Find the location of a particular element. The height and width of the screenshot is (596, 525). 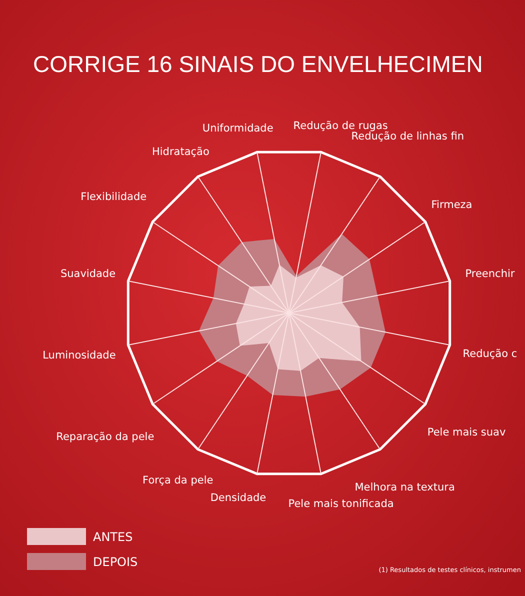

spoke-label: Redução de linhas fin is located at coordinates (407, 136).